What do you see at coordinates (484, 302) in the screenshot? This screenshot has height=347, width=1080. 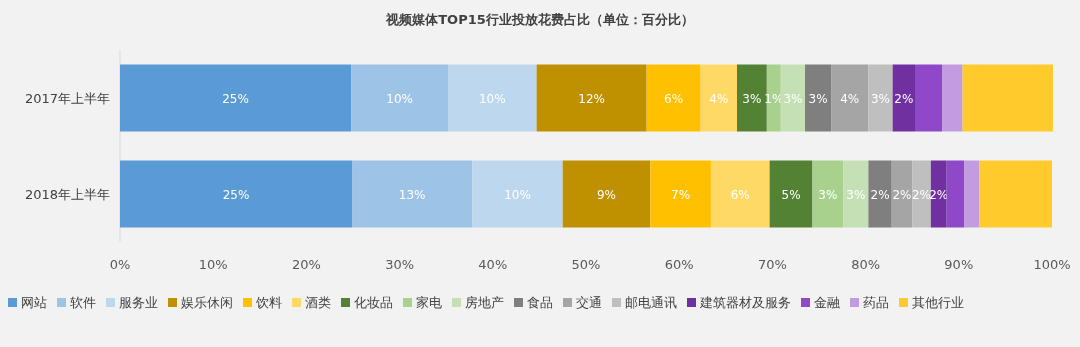 I see `legend-label: 房地产` at bounding box center [484, 302].